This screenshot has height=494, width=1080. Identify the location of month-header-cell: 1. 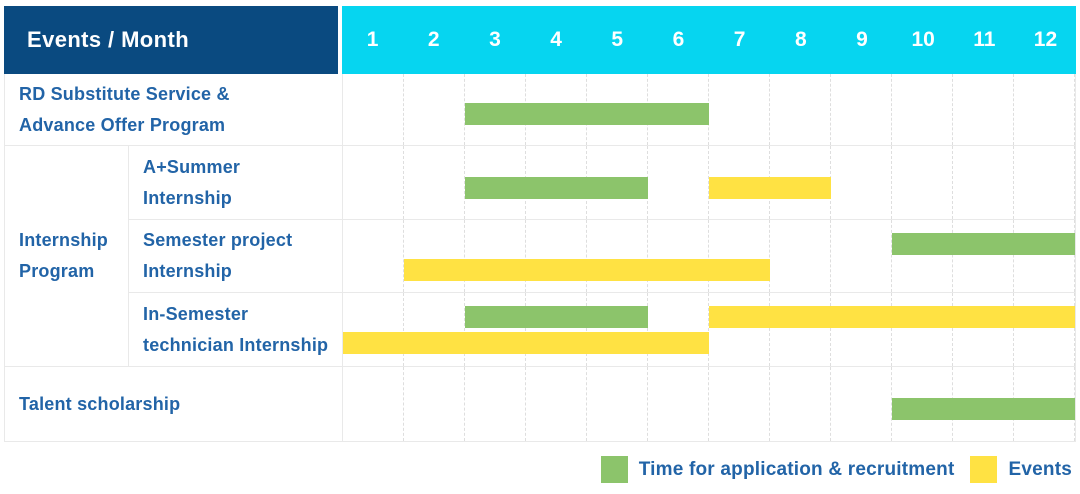
(372, 39).